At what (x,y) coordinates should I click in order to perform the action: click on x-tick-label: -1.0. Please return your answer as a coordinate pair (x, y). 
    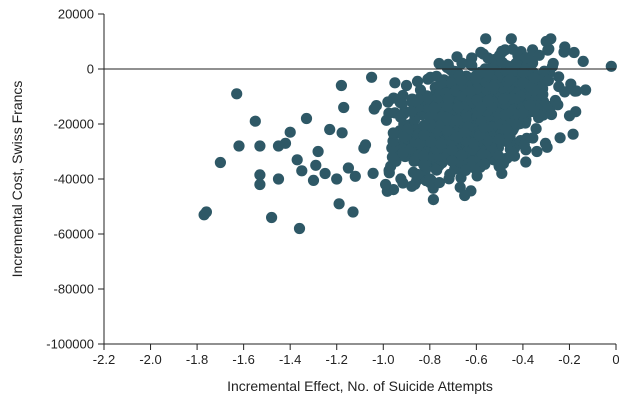
    Looking at the image, I should click on (383, 359).